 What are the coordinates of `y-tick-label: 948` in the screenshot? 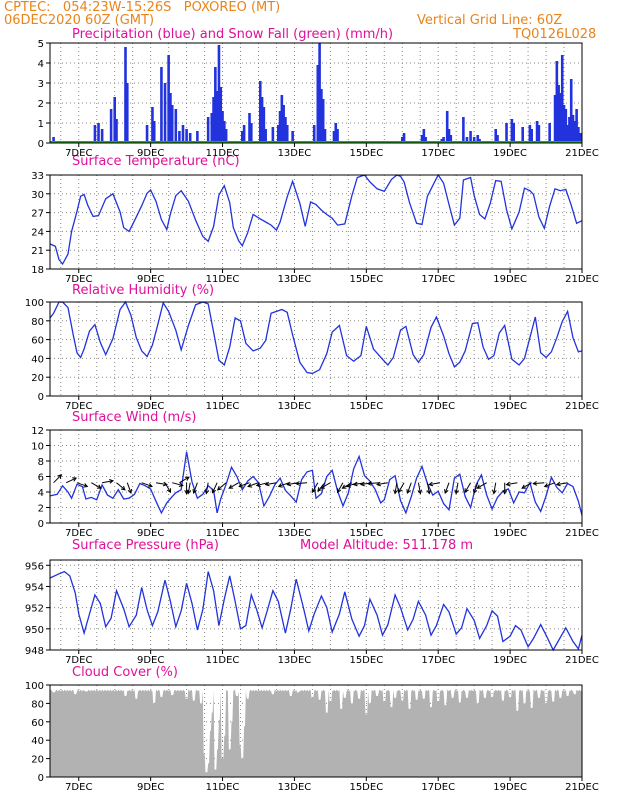 It's located at (34, 651).